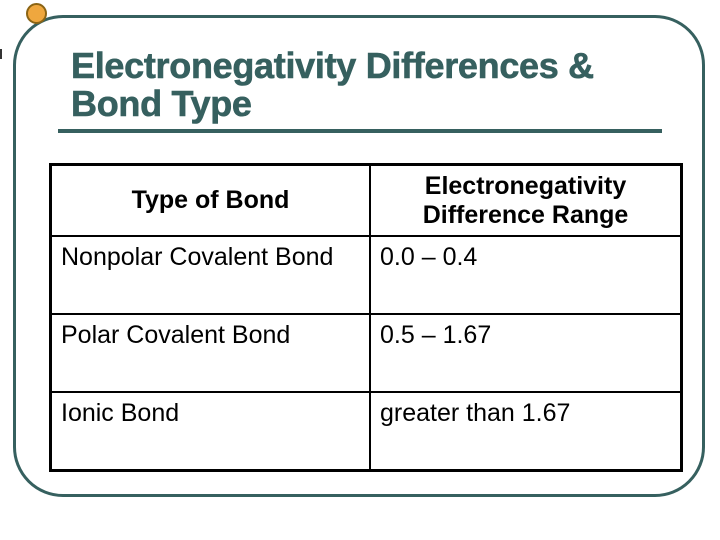 The image size is (720, 540). I want to click on range-cell: 0.0 – 0.4, so click(526, 275).